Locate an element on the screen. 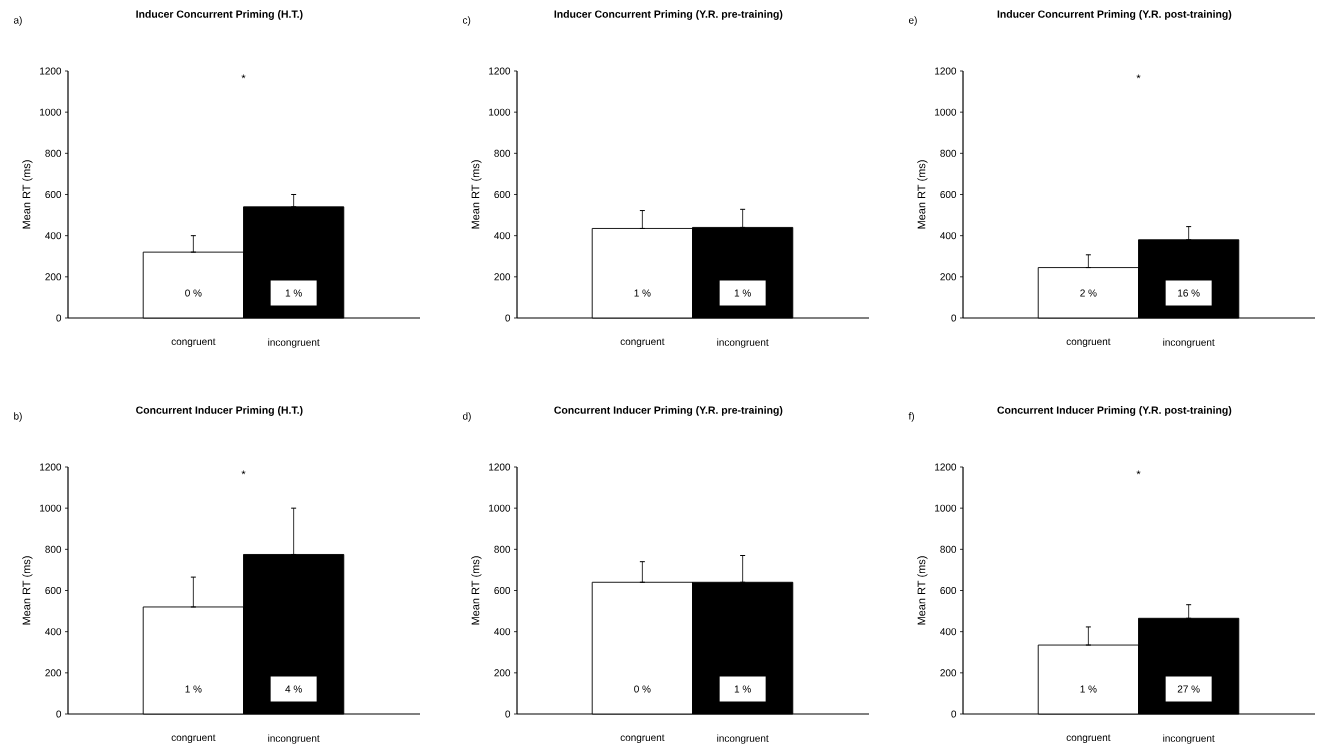 The image size is (1323, 754). text: e) is located at coordinates (912, 21).